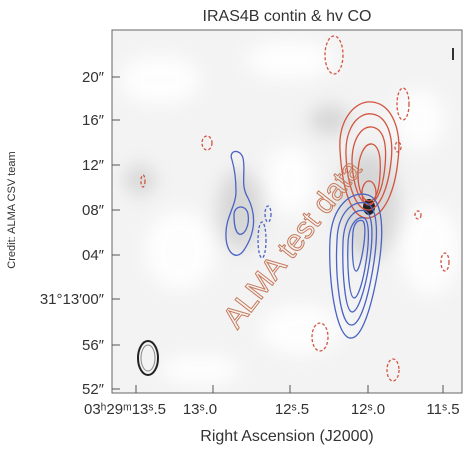  I want to click on x-tick-label: 11ˢ.5, so click(442, 409).